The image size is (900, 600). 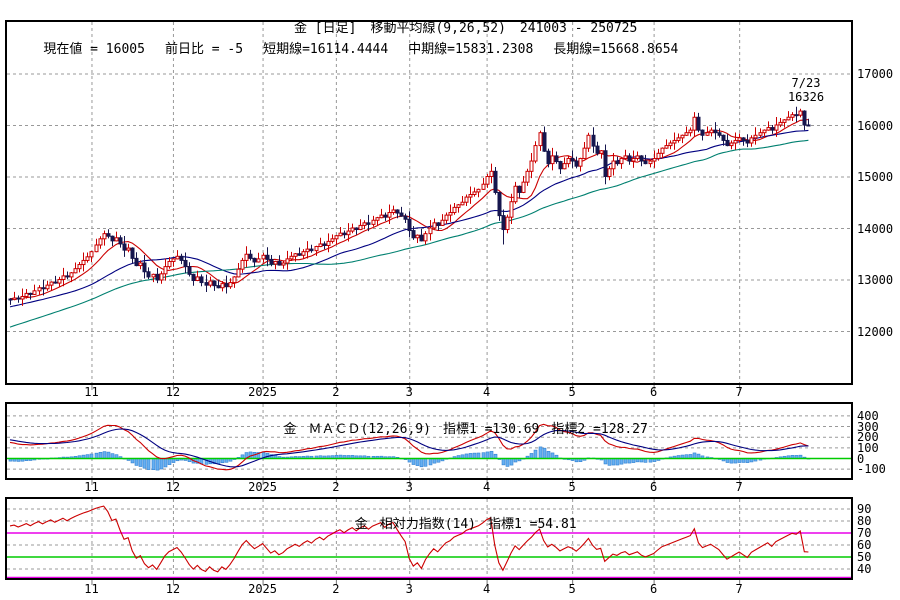 What do you see at coordinates (471, 49) in the screenshot?
I see `mid-ma-label: 中期線=15831.2308` at bounding box center [471, 49].